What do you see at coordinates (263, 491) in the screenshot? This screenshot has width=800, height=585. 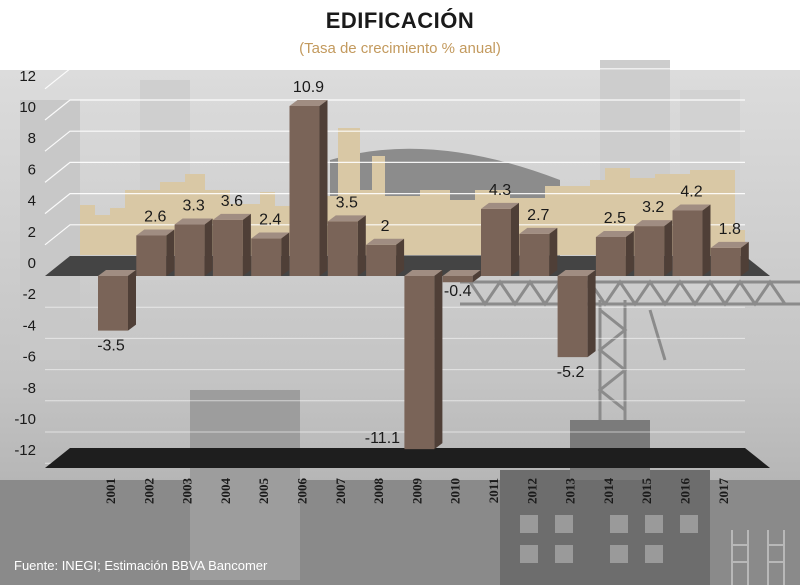 I see `x-tick-label: 2005` at bounding box center [263, 491].